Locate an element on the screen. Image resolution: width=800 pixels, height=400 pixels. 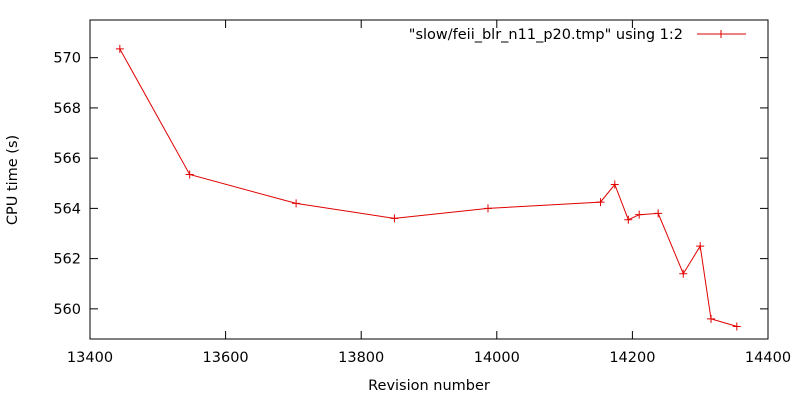
y-tick-label: 570 is located at coordinates (67, 59).